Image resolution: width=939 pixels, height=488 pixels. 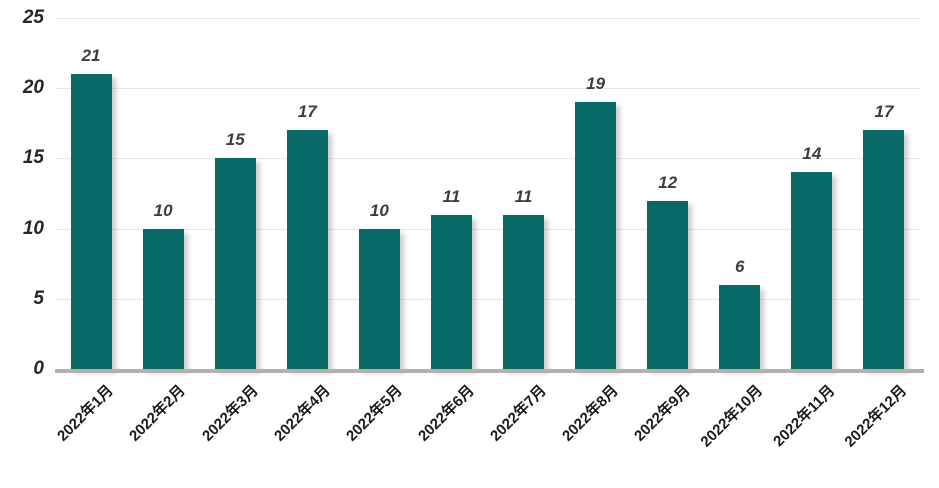 What do you see at coordinates (91, 221) in the screenshot?
I see `bar-2022年1月` at bounding box center [91, 221].